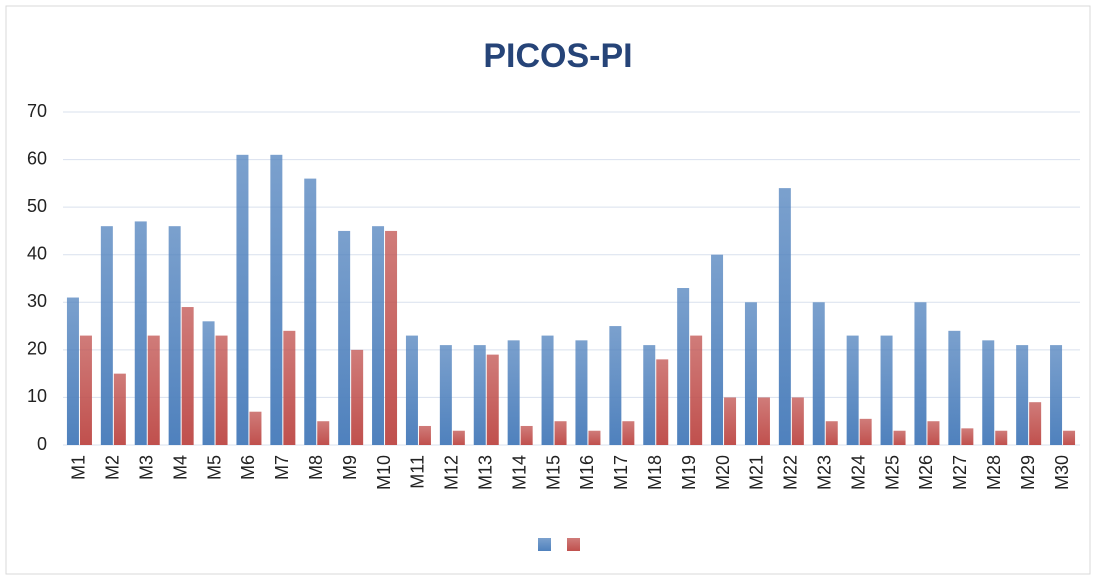 This screenshot has width=1097, height=577. I want to click on x-tick-label: M24, so click(858, 472).